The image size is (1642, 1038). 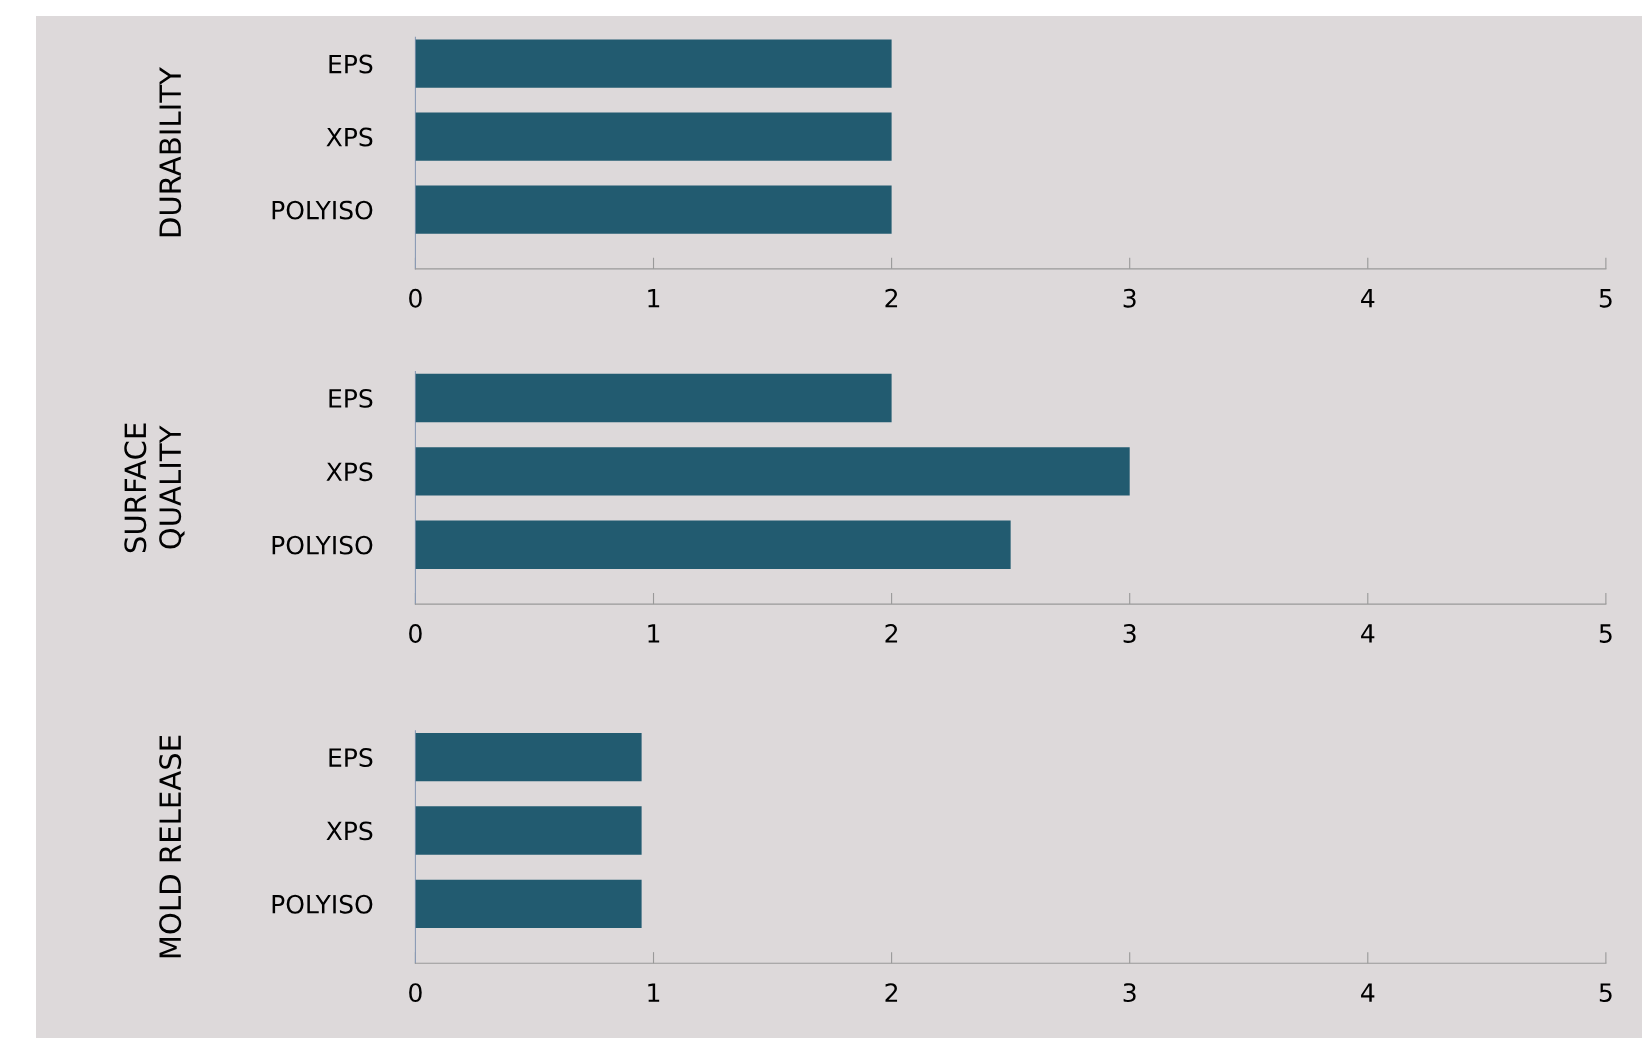 What do you see at coordinates (170, 846) in the screenshot?
I see `y-axis-title: MOLD RELEASE` at bounding box center [170, 846].